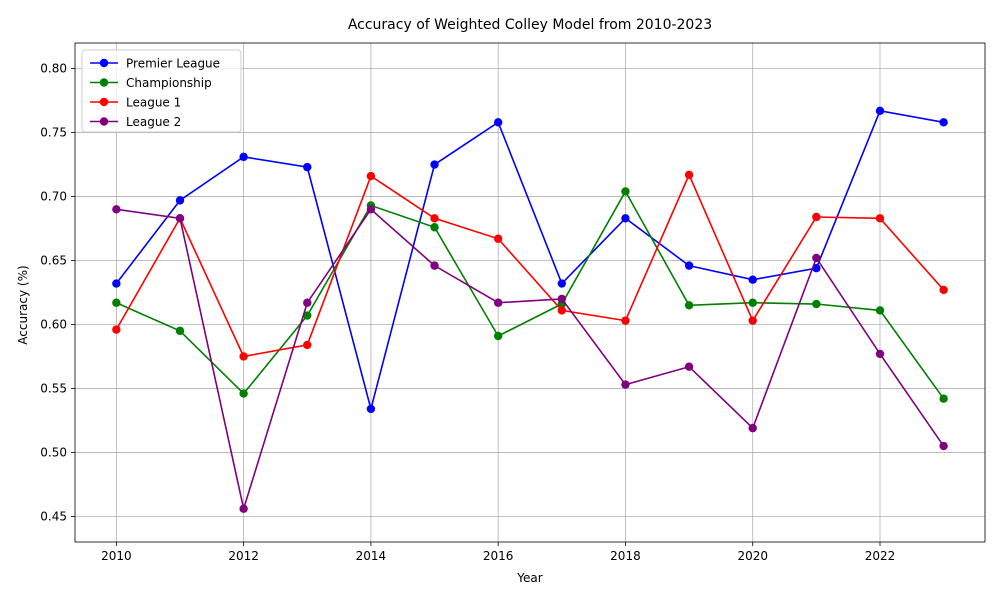 The height and width of the screenshot is (600, 1000). Describe the element at coordinates (53, 452) in the screenshot. I see `y-tick-label: 0.50` at that location.